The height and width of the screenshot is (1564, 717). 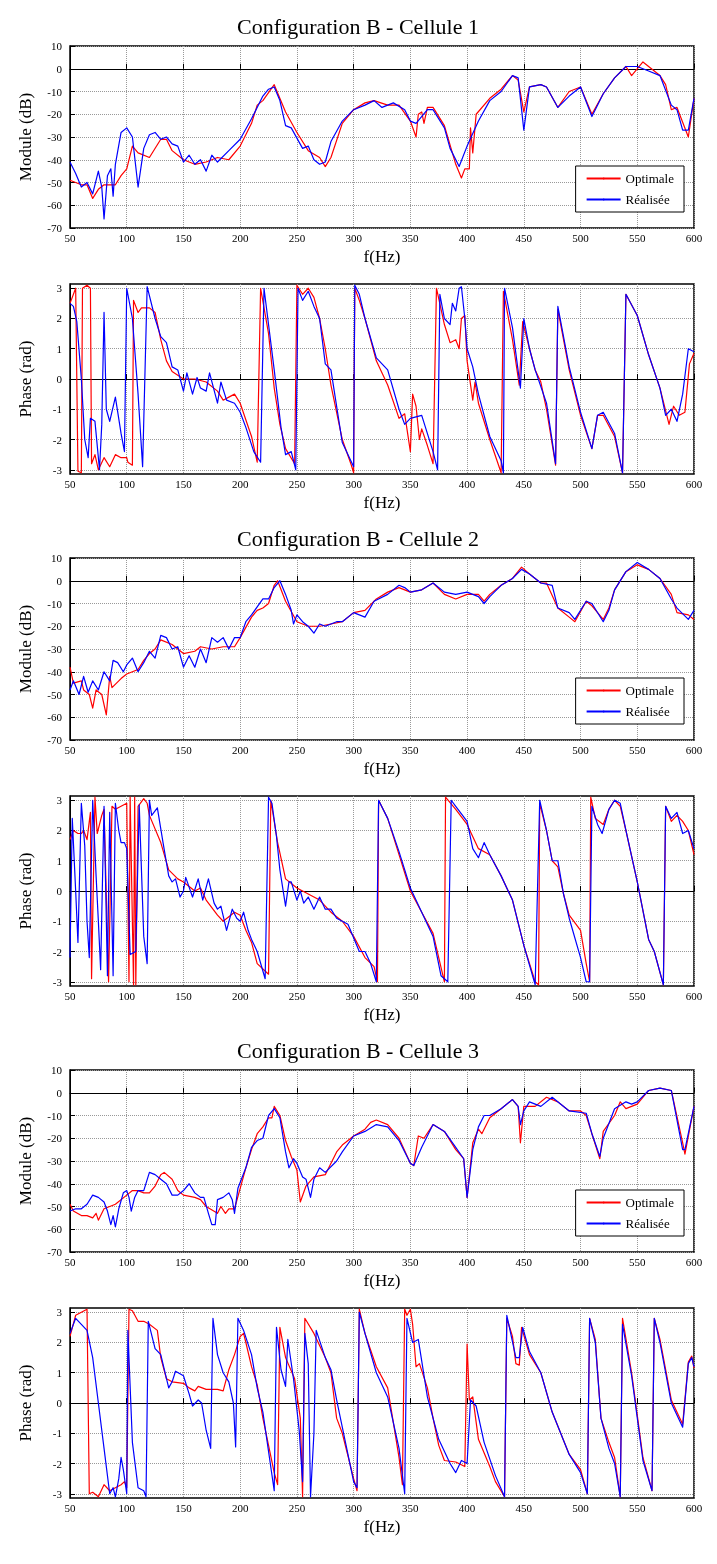 I want to click on chart-title: Configuration B - Cellule 3, so click(x=358, y=1050).